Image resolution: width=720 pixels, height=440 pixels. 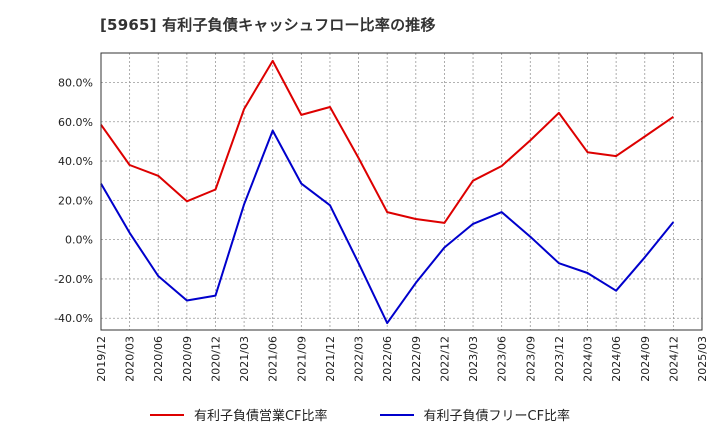 What do you see at coordinates (588, 359) in the screenshot?
I see `x-tick-label: 2024/03` at bounding box center [588, 359].